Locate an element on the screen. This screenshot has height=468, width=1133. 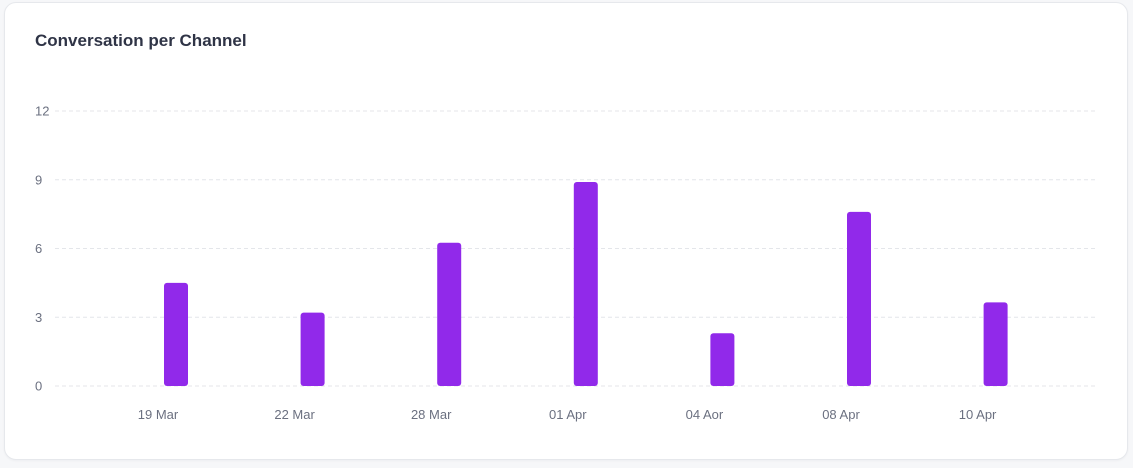
y-tick-label: 3 is located at coordinates (38, 317).